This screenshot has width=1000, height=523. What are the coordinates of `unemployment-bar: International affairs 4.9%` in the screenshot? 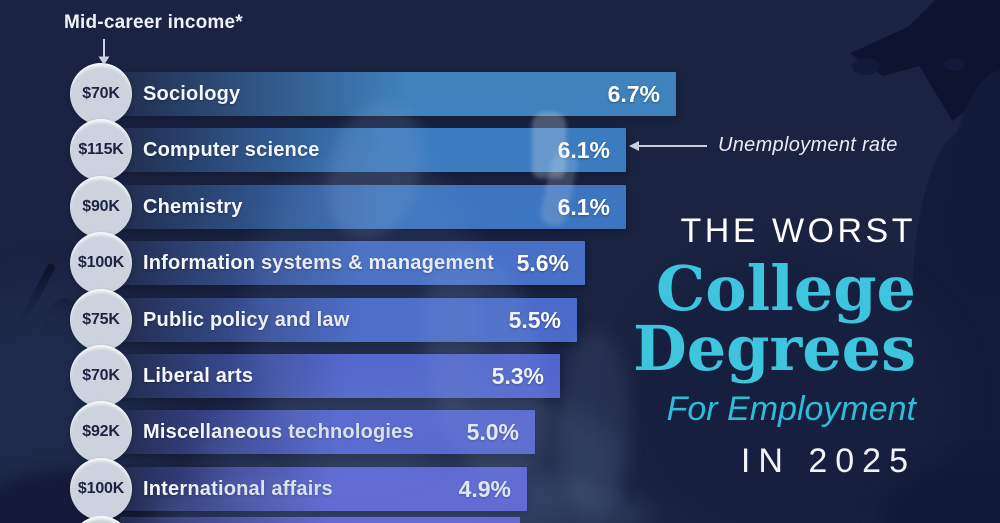 It's located at (323, 489).